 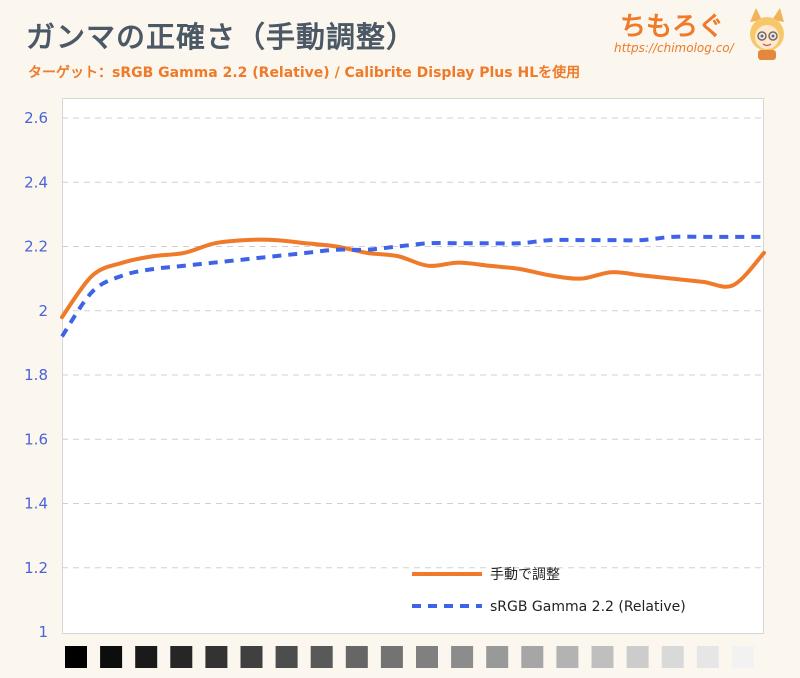 What do you see at coordinates (767, 34) in the screenshot?
I see `fox-girl-mascot-icon` at bounding box center [767, 34].